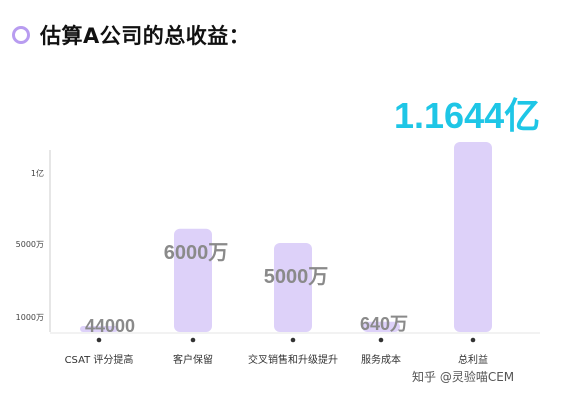 The image size is (563, 400). Describe the element at coordinates (30, 244) in the screenshot. I see `y-tick-label: 5000万` at that location.